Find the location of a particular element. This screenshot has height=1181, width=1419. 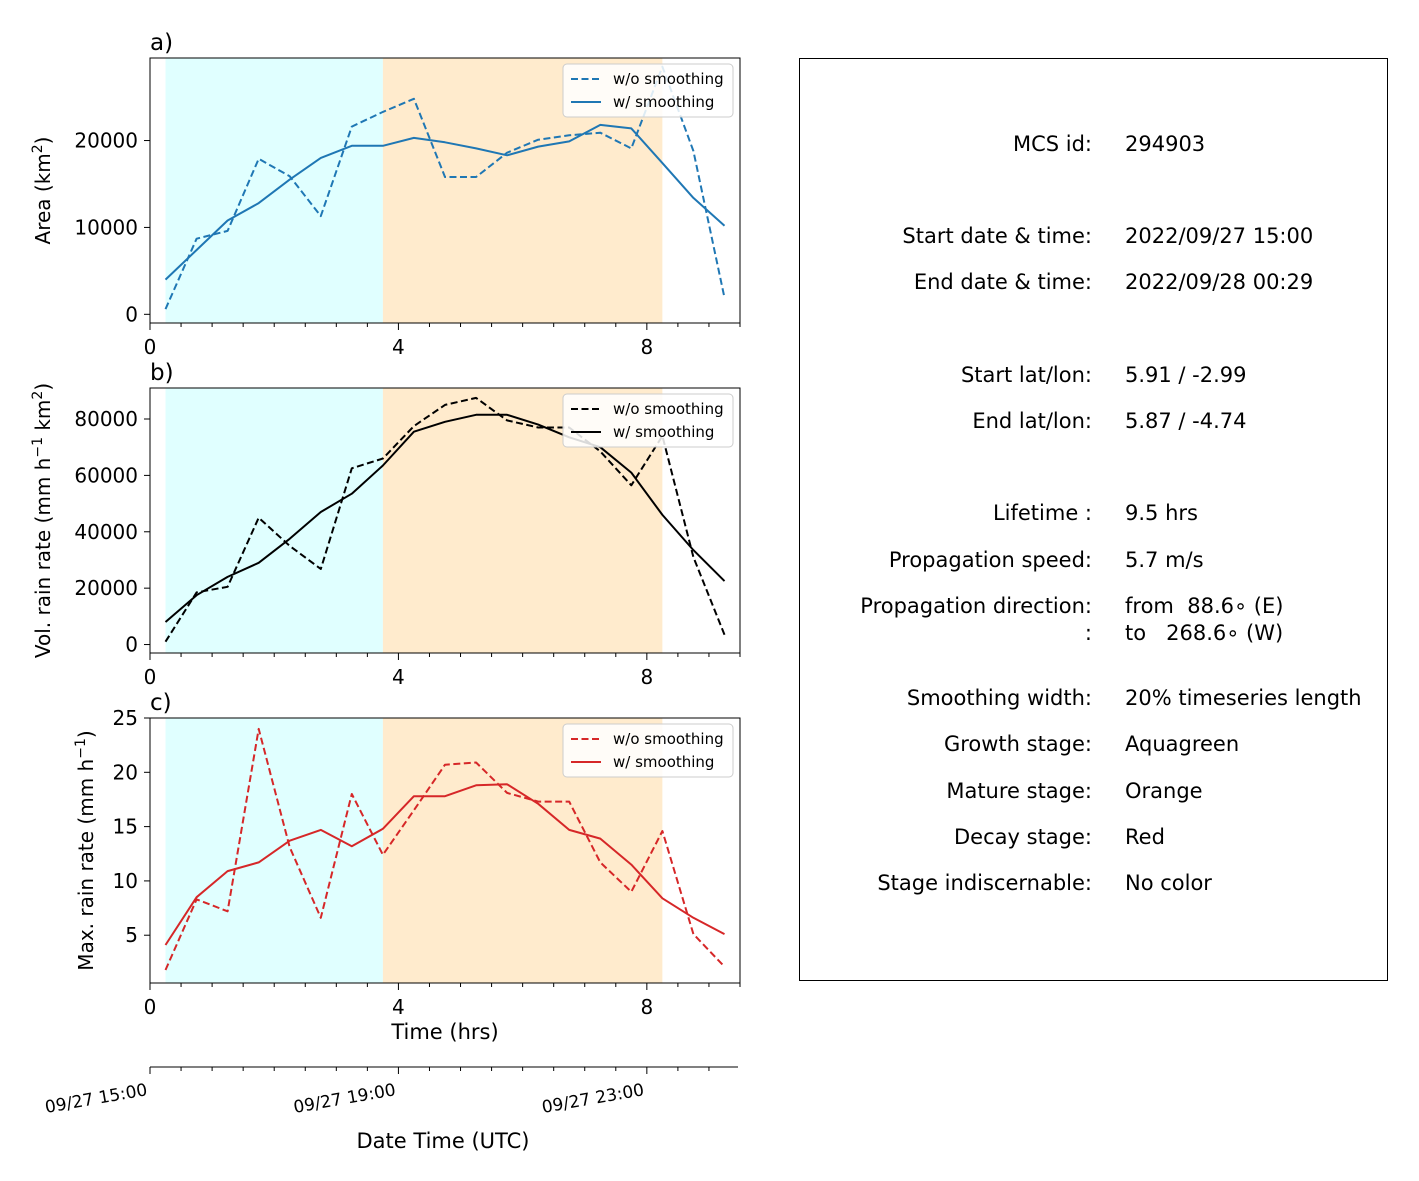

y-tick-label: 5 is located at coordinates (131, 935).